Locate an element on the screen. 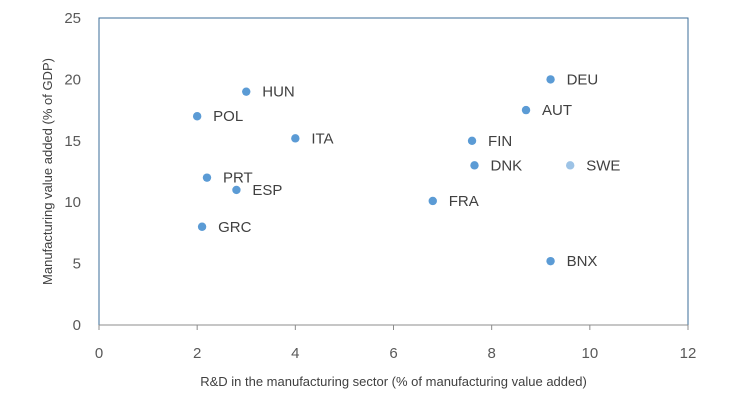 The height and width of the screenshot is (410, 730). point-label-swe: SWE is located at coordinates (603, 165).